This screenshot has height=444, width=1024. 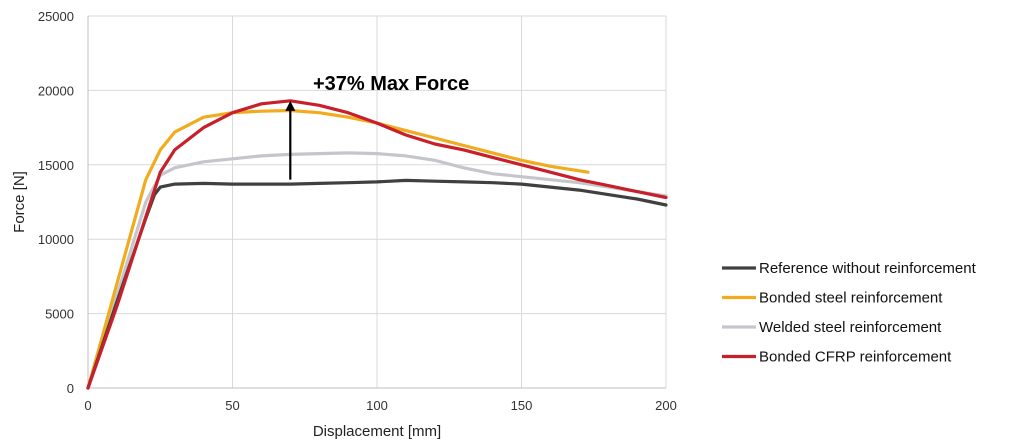 I want to click on y-tick-label: 10000, so click(x=56, y=239).